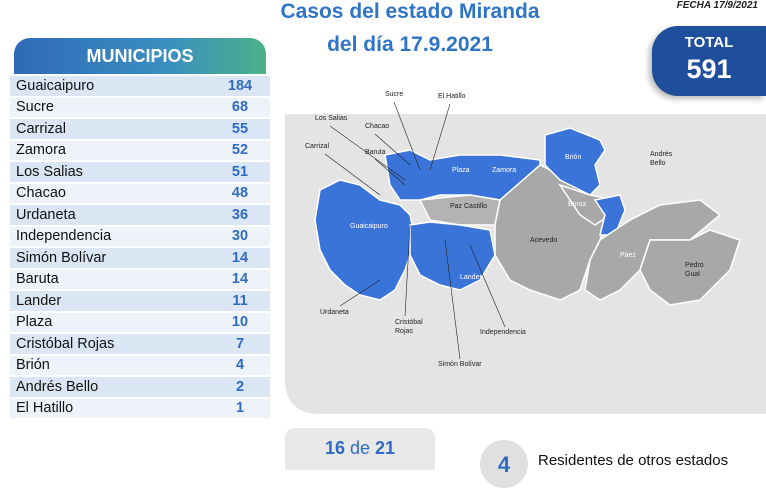 The width and height of the screenshot is (766, 490). I want to click on map-label: Andrés Bello, so click(661, 159).